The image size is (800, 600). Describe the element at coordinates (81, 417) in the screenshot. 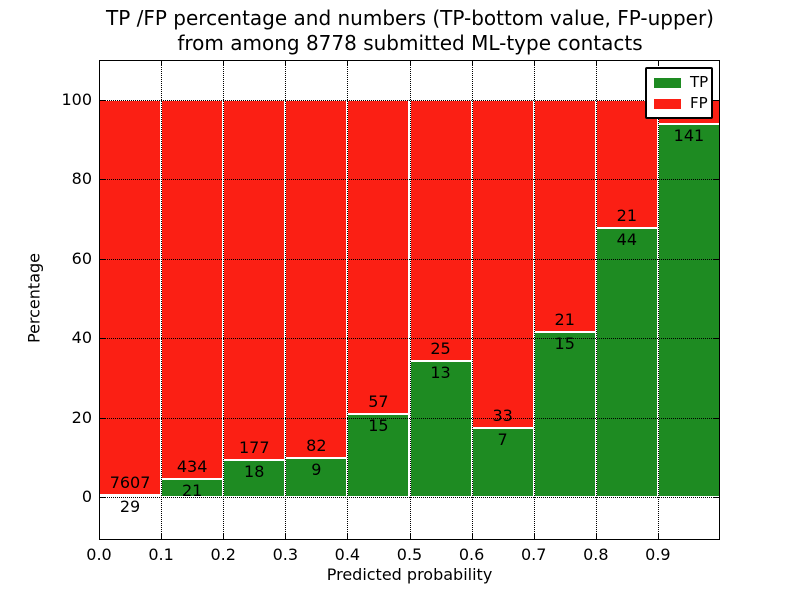

I see `y-tick-label: 20` at that location.